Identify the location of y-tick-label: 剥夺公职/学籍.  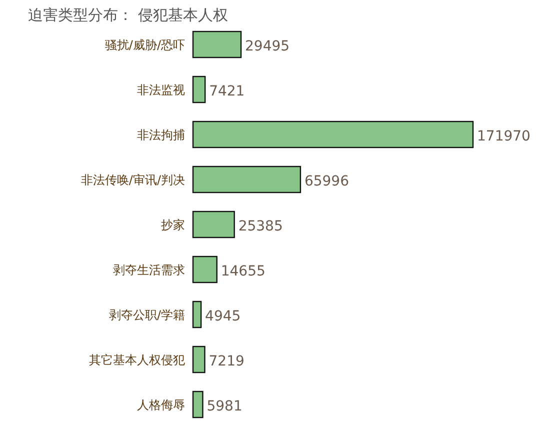
(146, 315).